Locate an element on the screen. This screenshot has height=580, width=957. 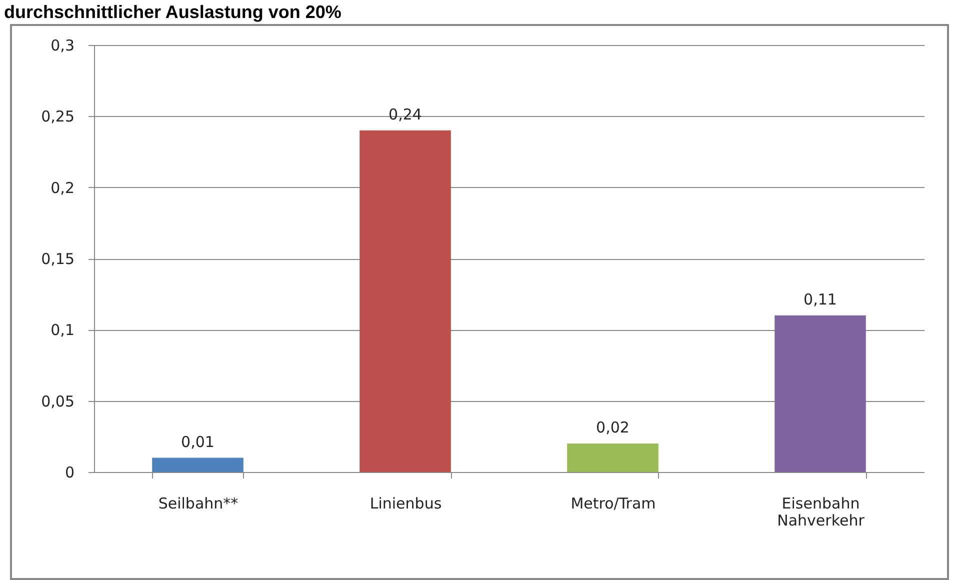
y-tick-label: 0,05 is located at coordinates (57, 401).